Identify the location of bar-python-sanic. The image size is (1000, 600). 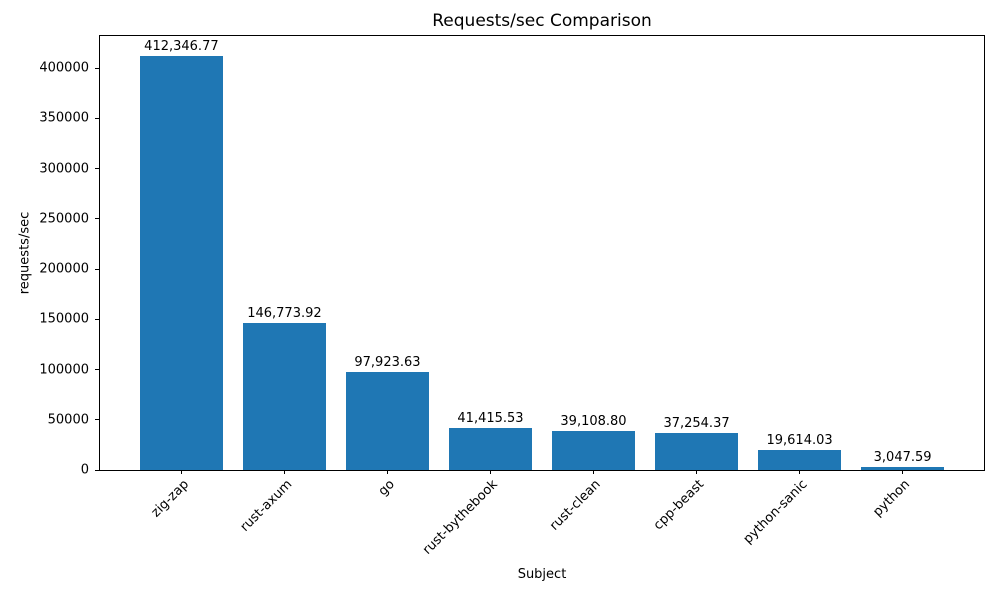
(799, 460).